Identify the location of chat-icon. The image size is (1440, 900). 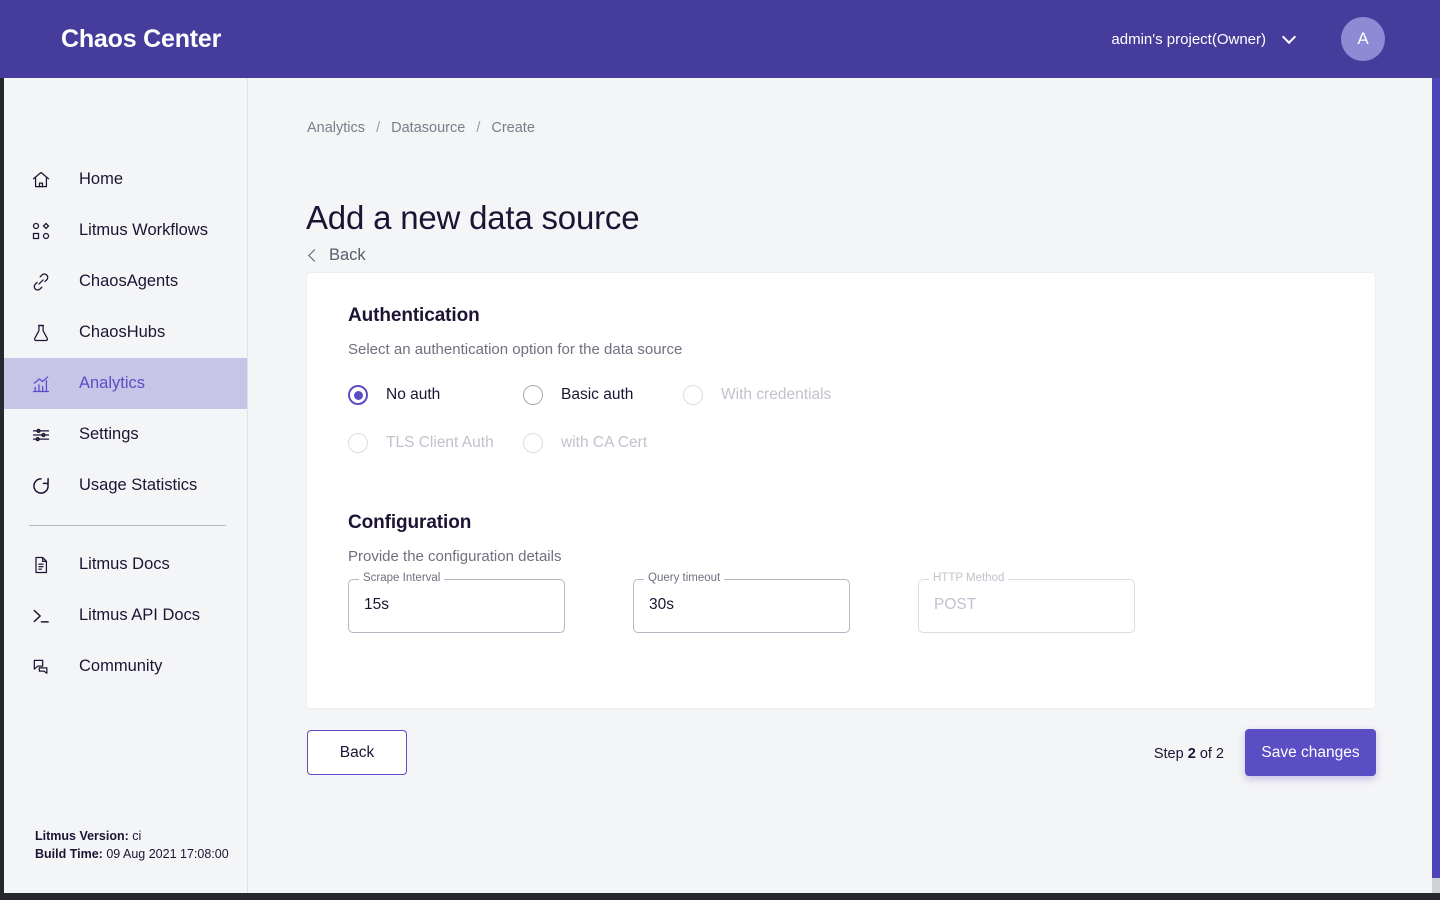
(44, 667).